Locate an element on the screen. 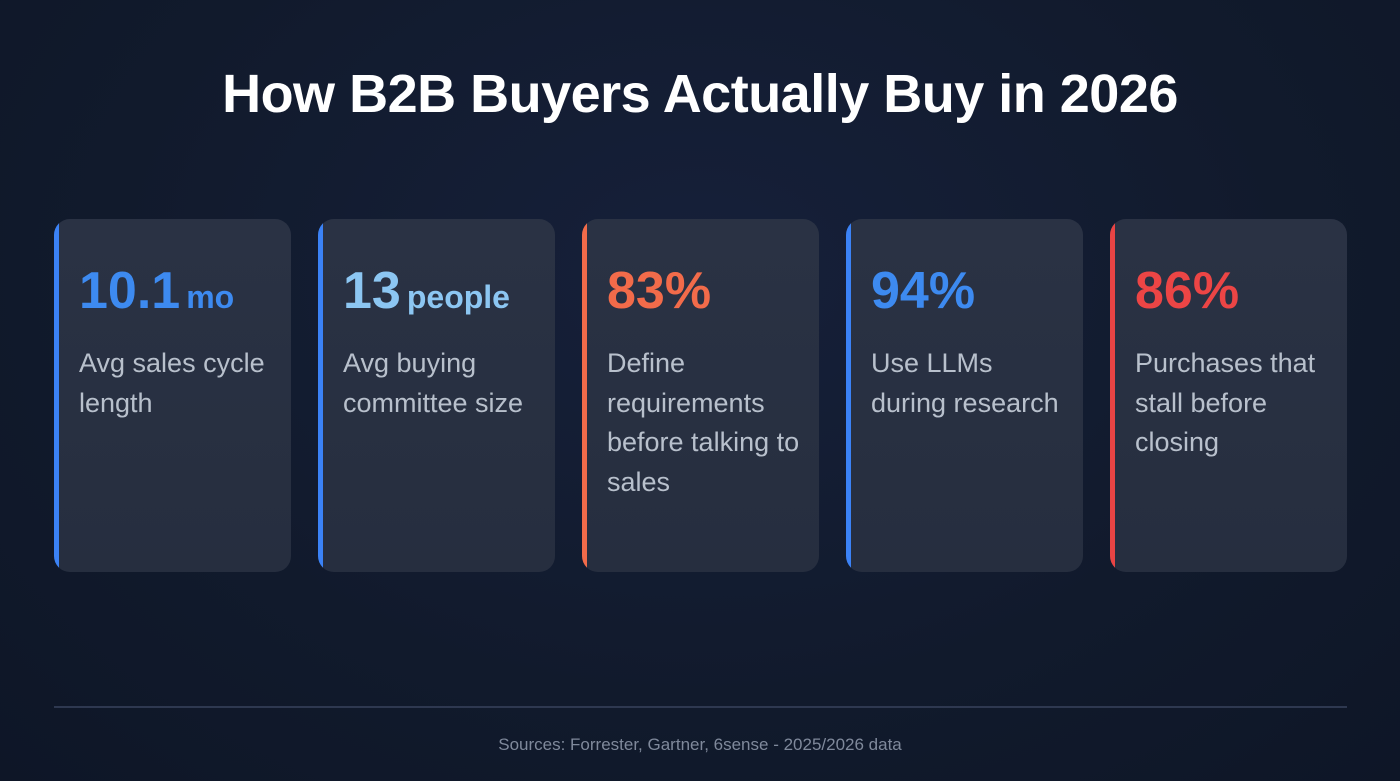 This screenshot has height=781, width=1400. stat-value: 13 people is located at coordinates (426, 294).